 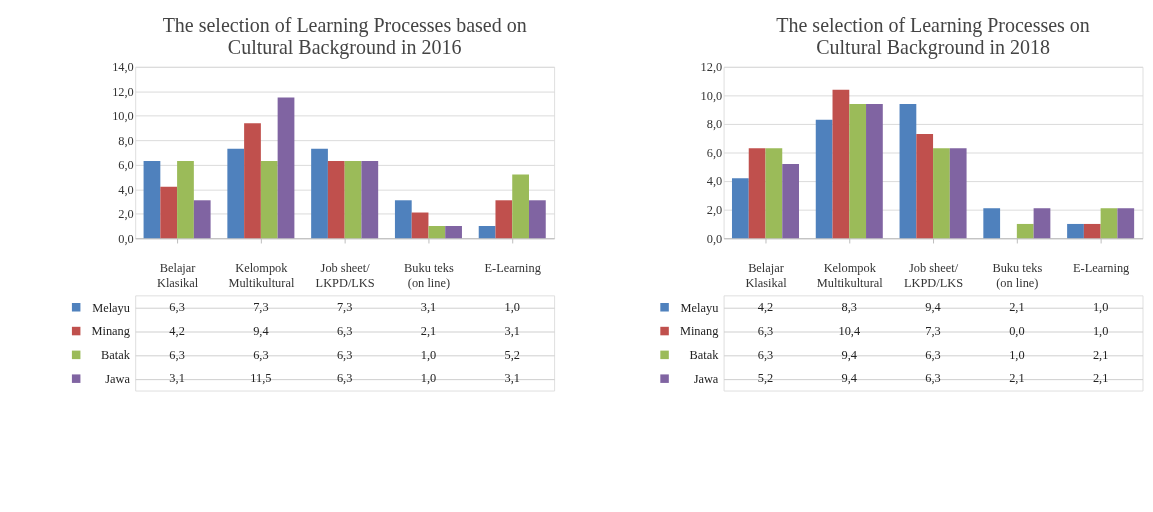 I want to click on legend-label: Jawa, so click(x=118, y=378).